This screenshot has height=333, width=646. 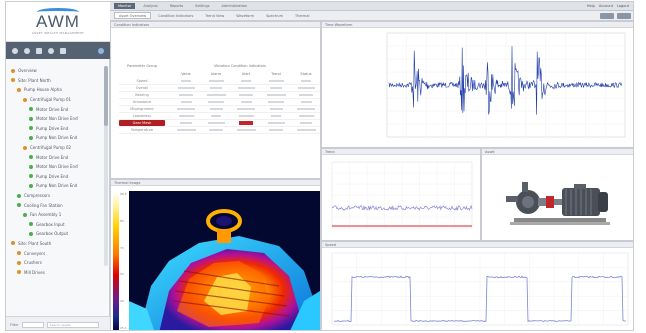 I want to click on tree-item: Centrifugal Pump 01, so click(x=58, y=100).